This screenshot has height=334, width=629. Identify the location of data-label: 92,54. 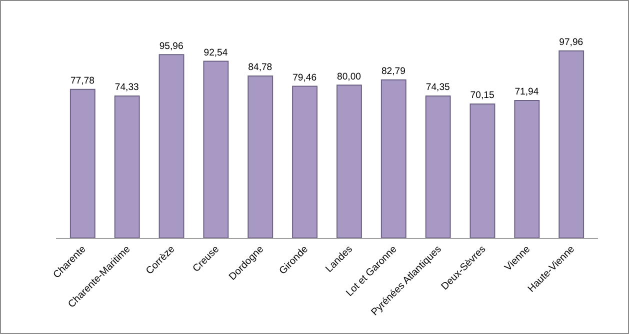
(216, 52).